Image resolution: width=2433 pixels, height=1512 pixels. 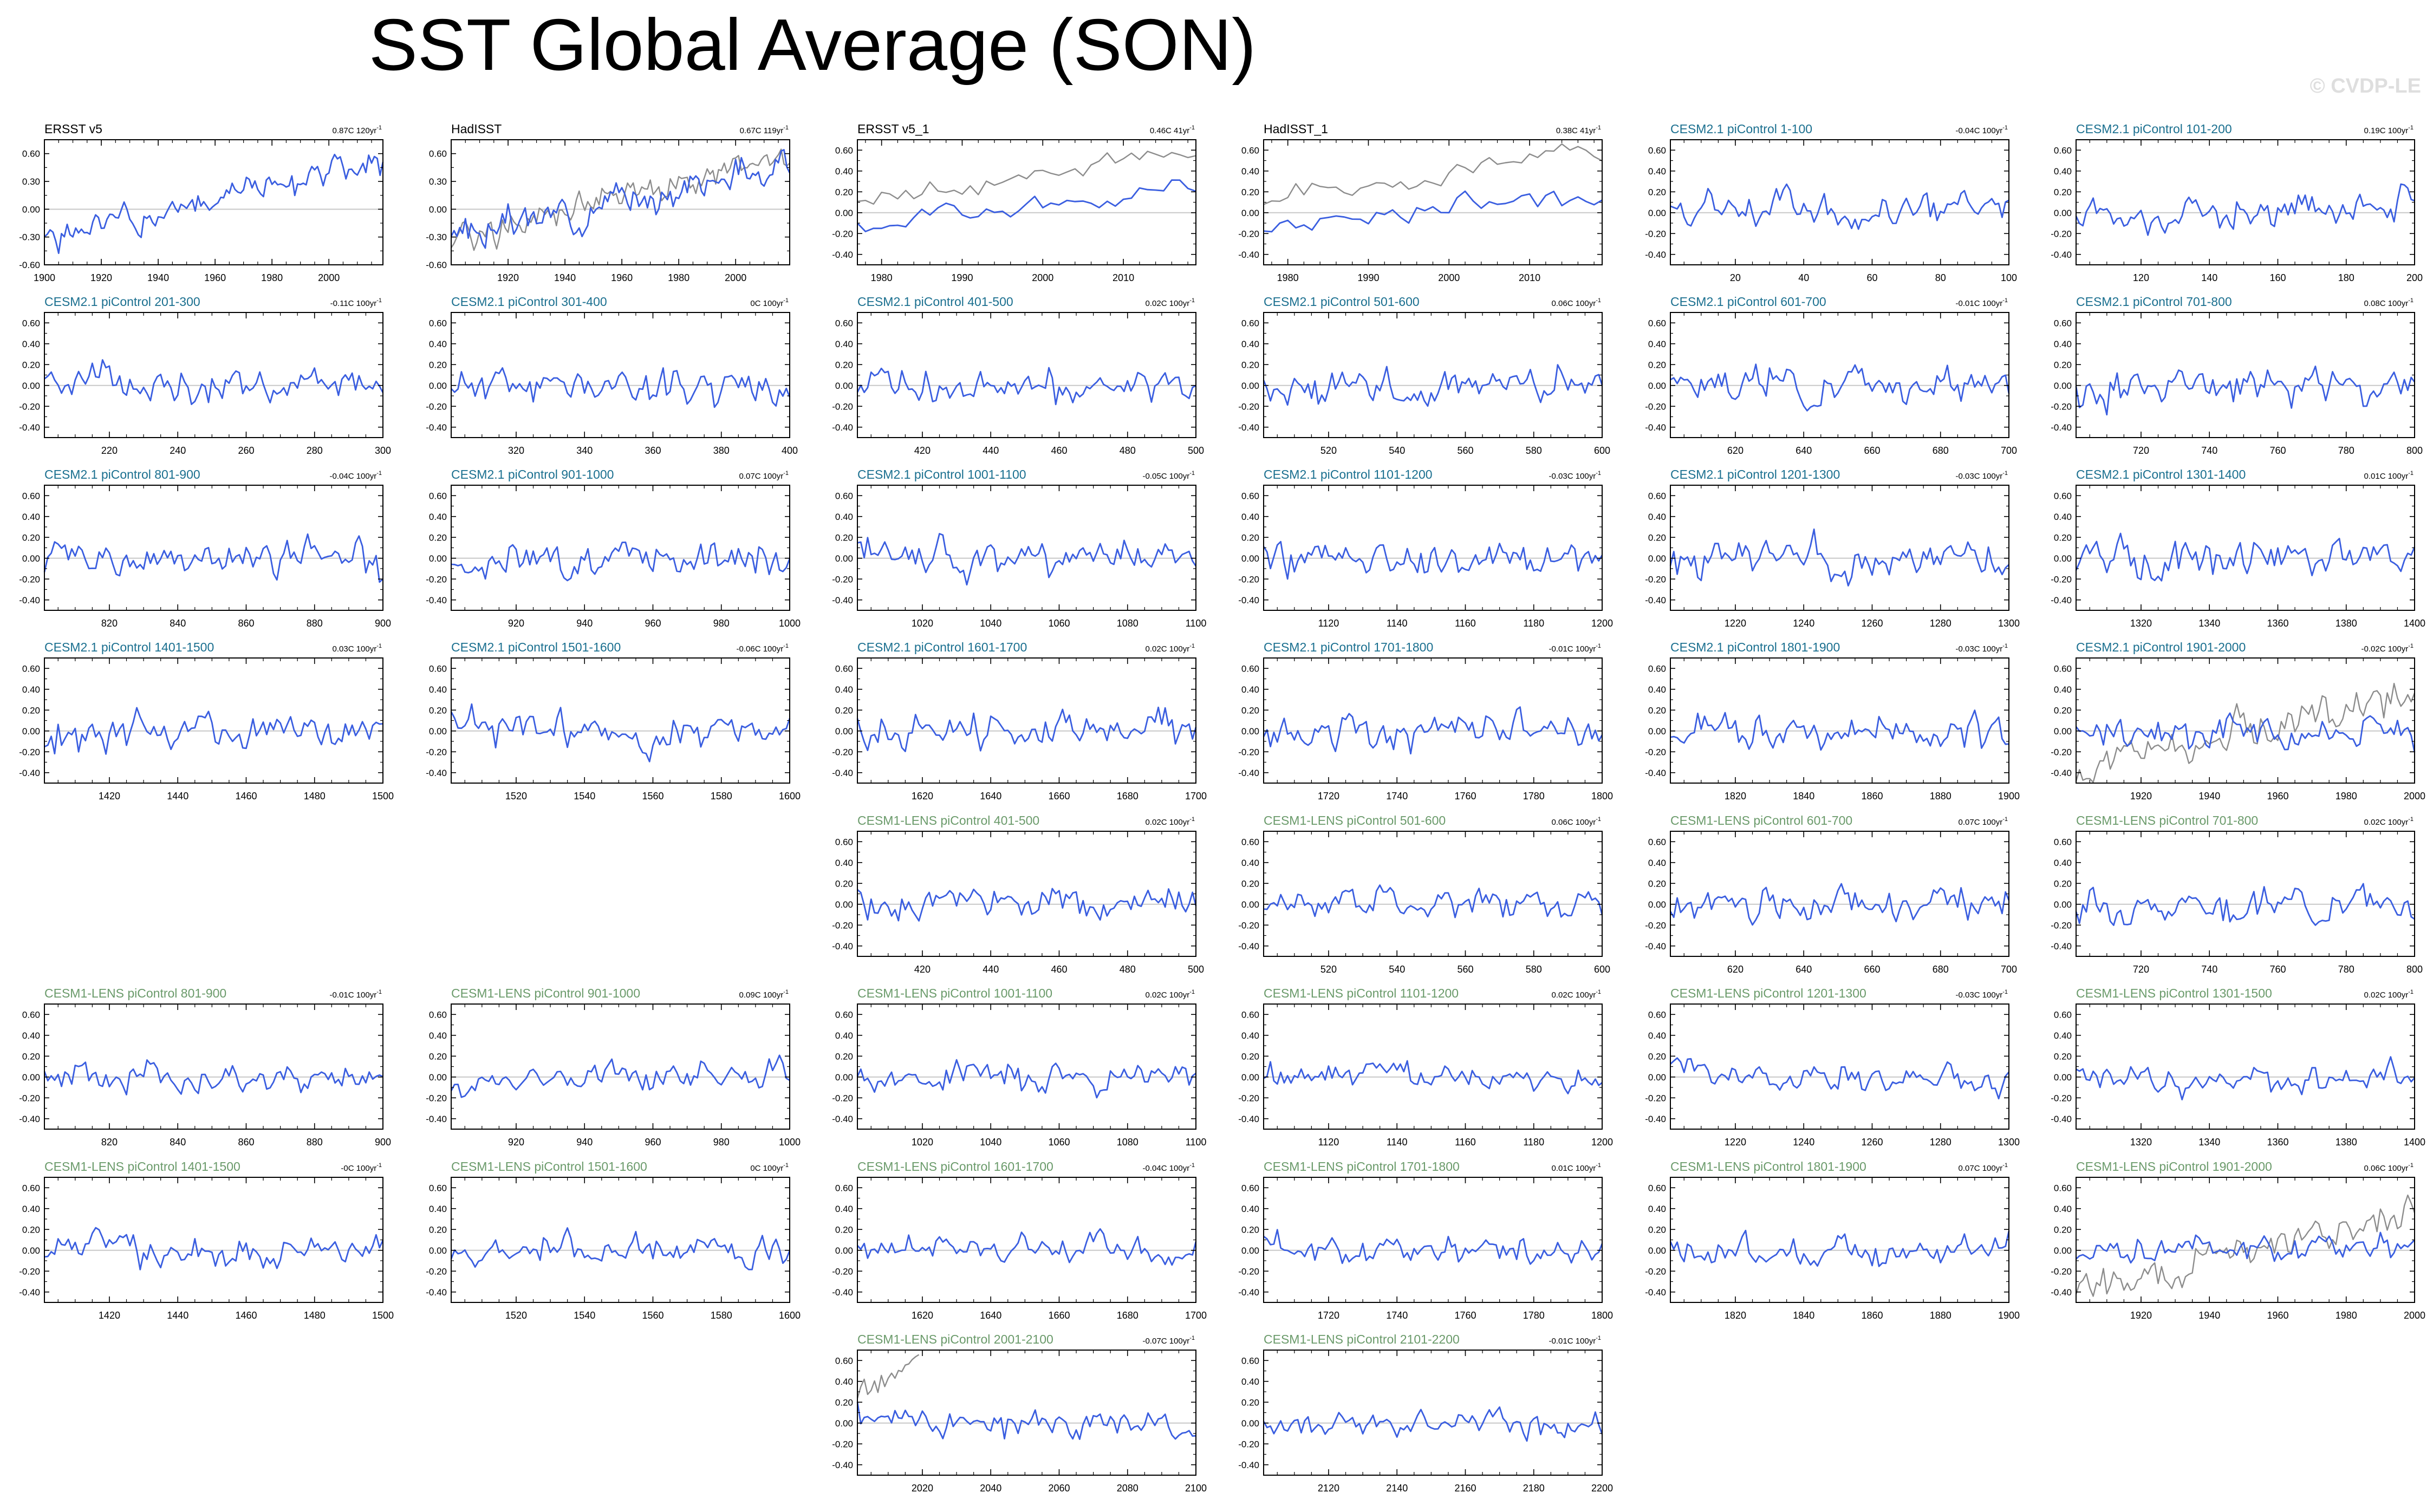 I want to click on x-tick-label: 2100, so click(x=1196, y=1488).